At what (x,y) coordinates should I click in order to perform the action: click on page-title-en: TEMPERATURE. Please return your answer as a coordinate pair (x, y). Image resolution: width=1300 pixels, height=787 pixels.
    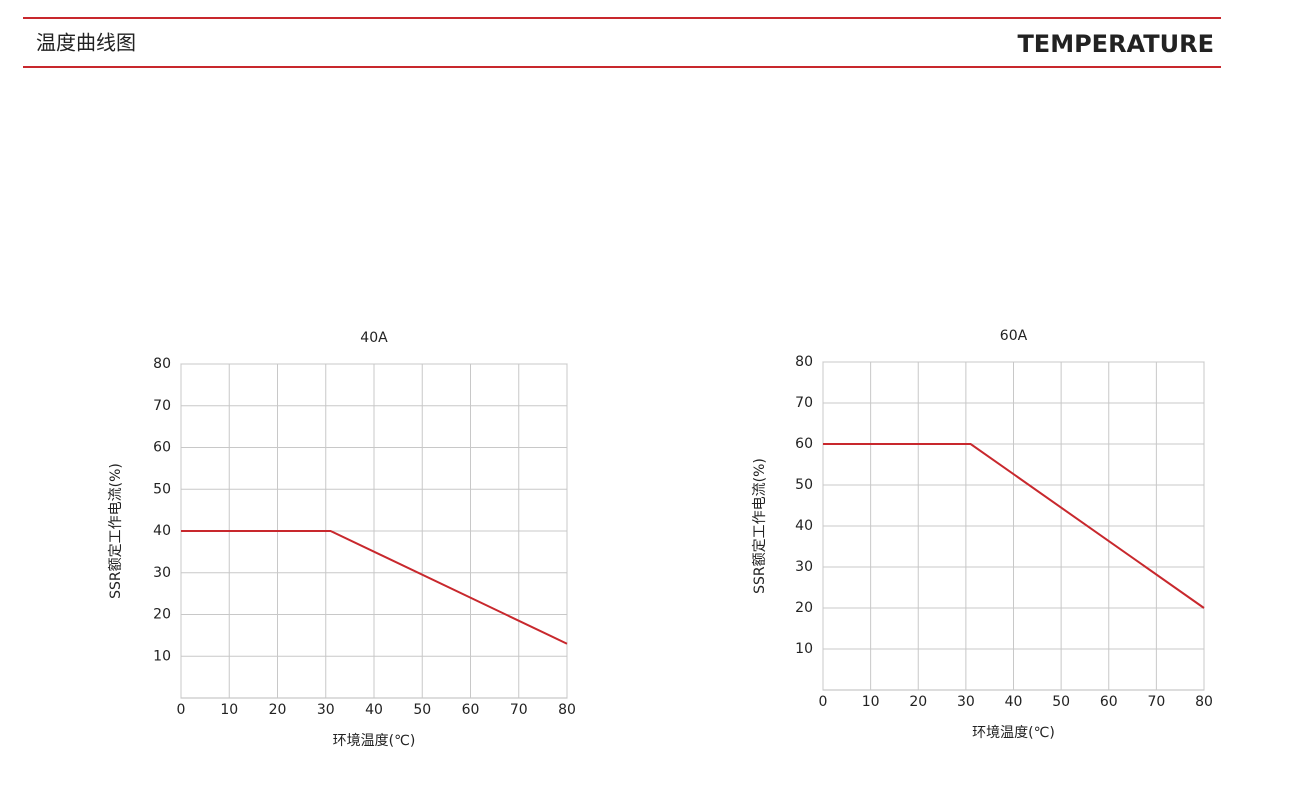
    Looking at the image, I should click on (1115, 44).